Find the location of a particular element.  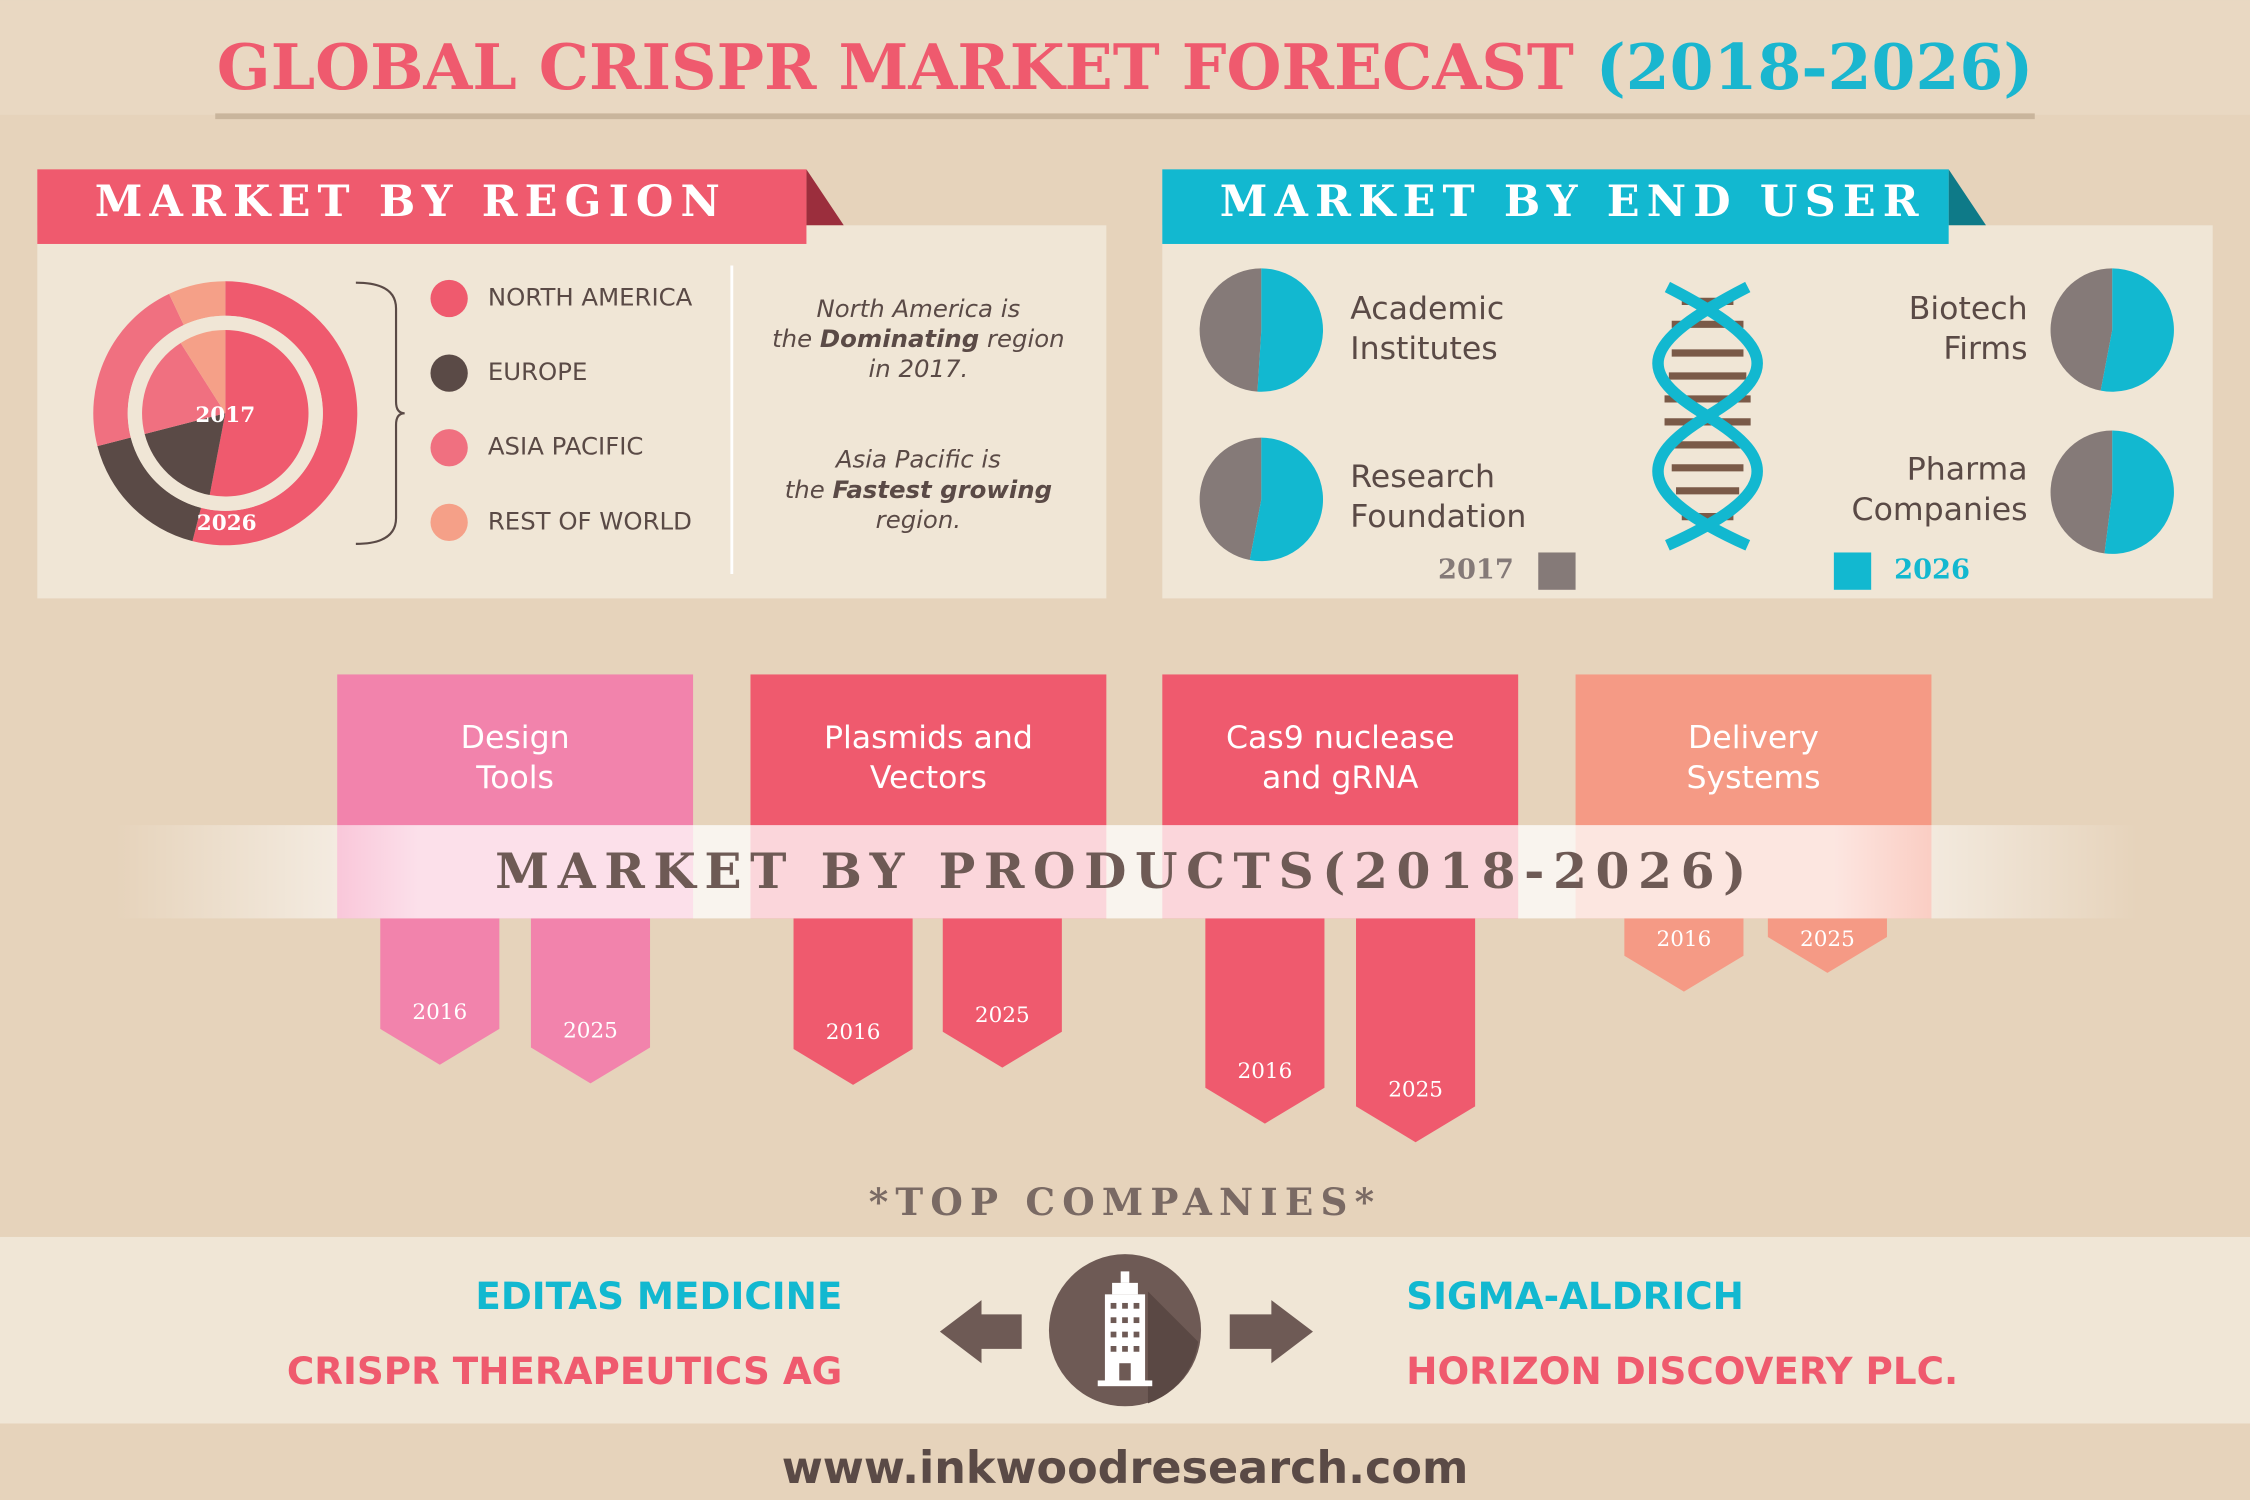

legend-label: ASIA PACIFIC is located at coordinates (566, 446).